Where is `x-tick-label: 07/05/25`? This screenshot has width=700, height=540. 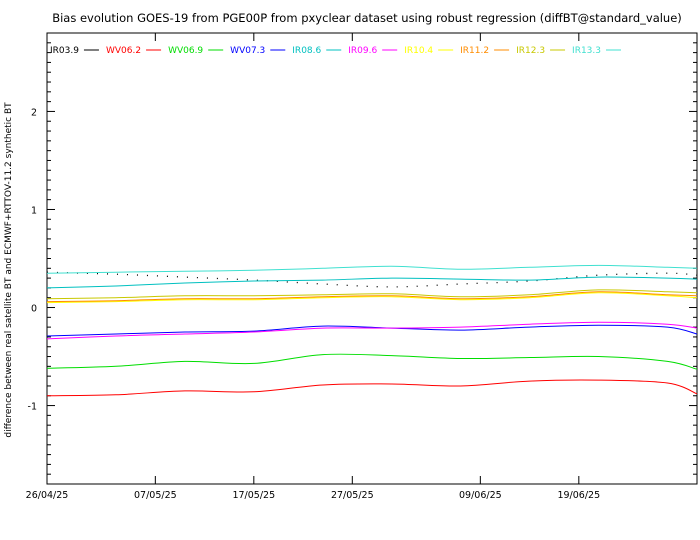
x-tick-label: 07/05/25 is located at coordinates (155, 495).